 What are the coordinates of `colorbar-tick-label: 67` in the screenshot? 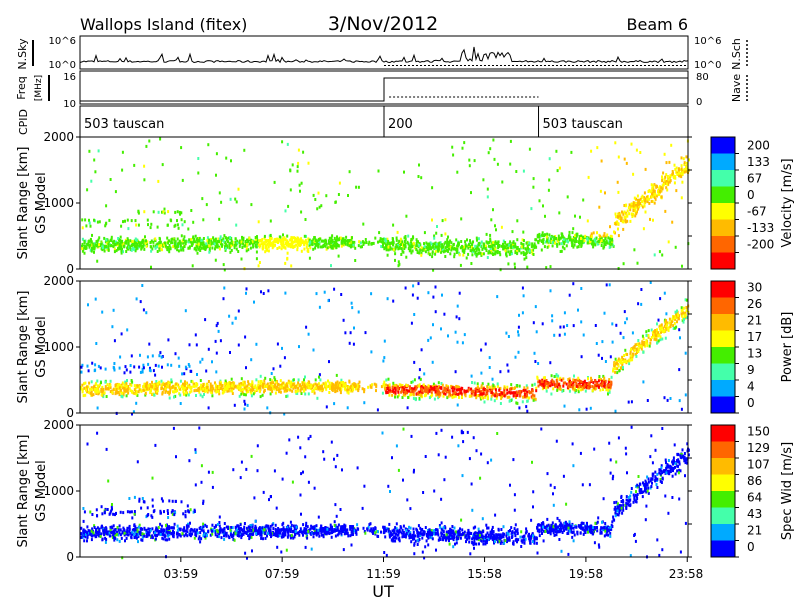 It's located at (754, 179).